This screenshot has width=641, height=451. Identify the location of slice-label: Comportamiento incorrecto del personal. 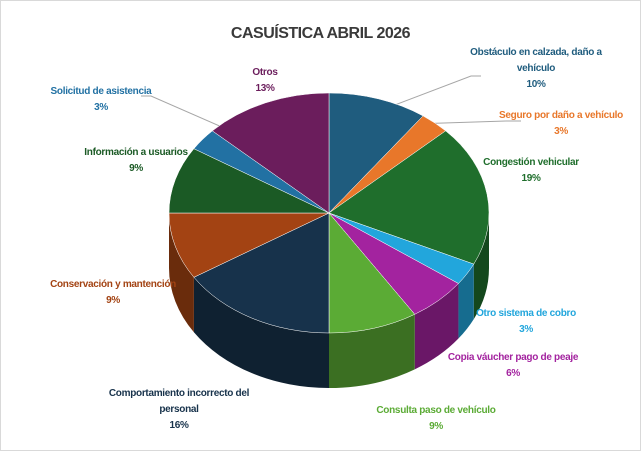
(179, 401).